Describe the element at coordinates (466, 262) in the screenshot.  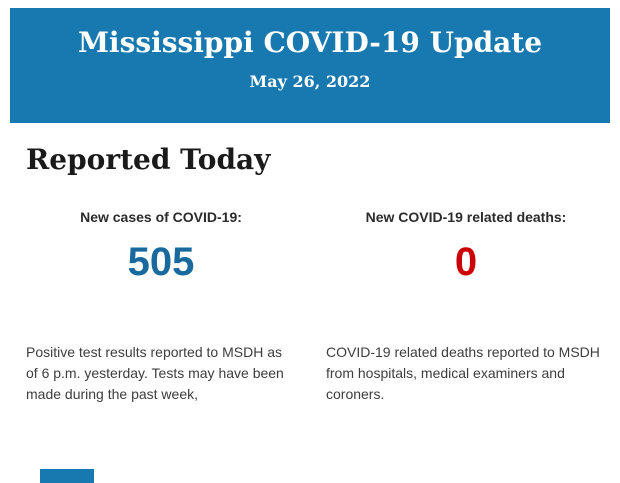
I see `new-deaths-value: 0` at that location.